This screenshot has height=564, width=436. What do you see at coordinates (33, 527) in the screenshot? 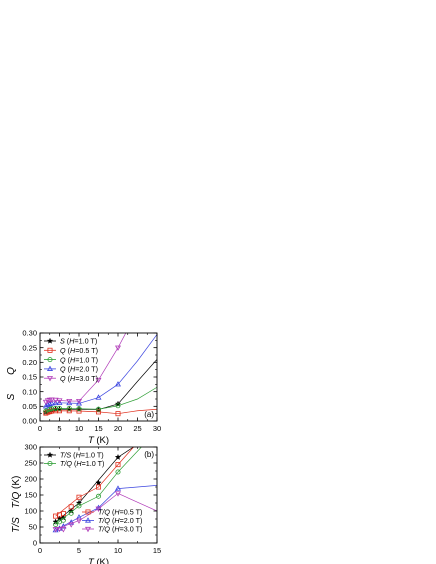
I see `y-tick-label: 50` at bounding box center [33, 527].